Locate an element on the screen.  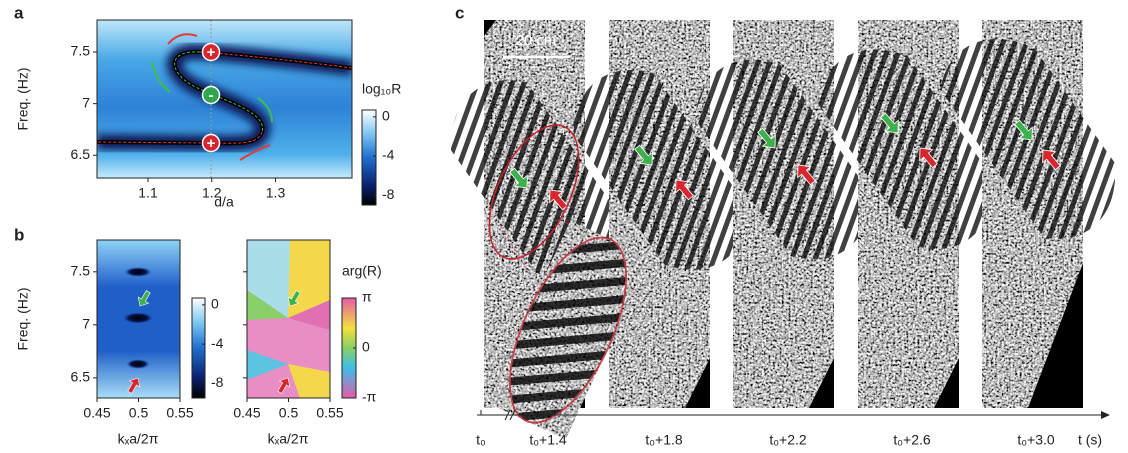
plot-frame is located at coordinates (224, 99).